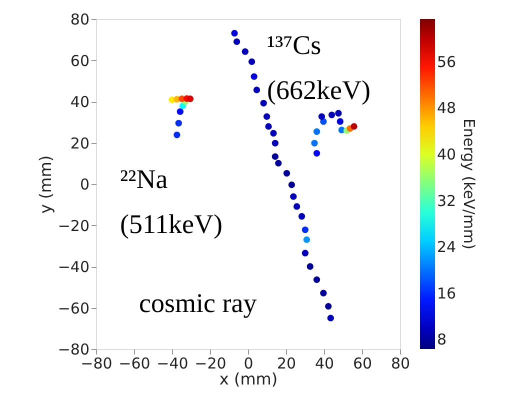 Image resolution: width=508 pixels, height=405 pixels. I want to click on y-tick-label: 0, so click(85, 185).